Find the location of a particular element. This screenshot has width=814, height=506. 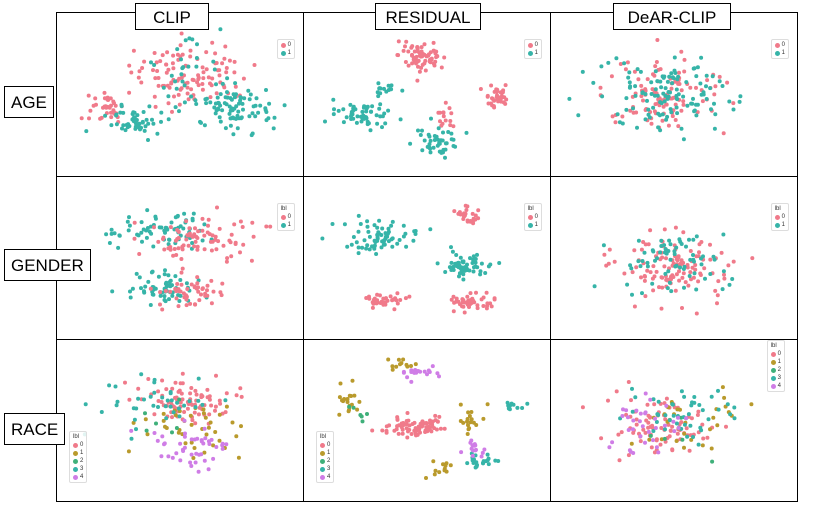

legend-entry: 3 is located at coordinates (325, 469).